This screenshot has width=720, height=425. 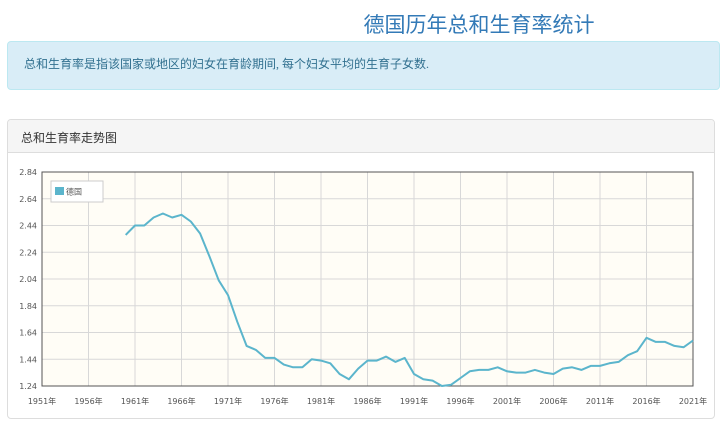 I want to click on panel-heading: 总和生育率走势图, so click(x=361, y=136).